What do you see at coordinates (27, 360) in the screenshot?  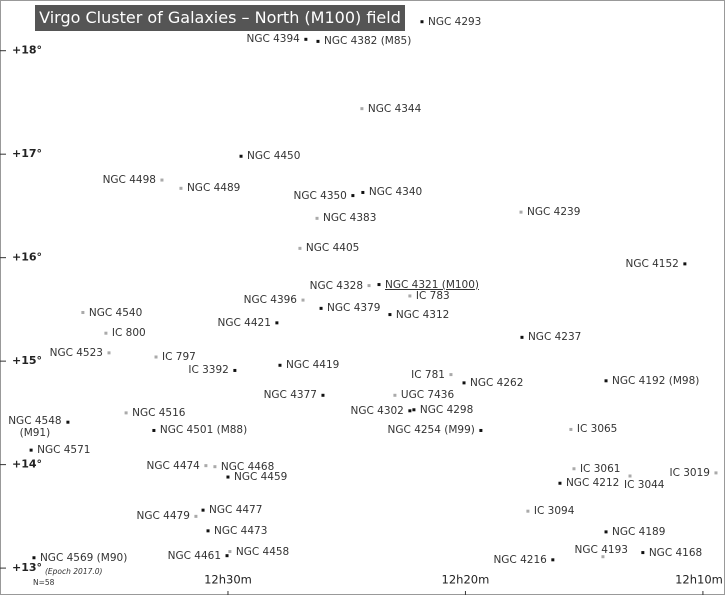 I see `y-tick-label: +15°` at bounding box center [27, 360].